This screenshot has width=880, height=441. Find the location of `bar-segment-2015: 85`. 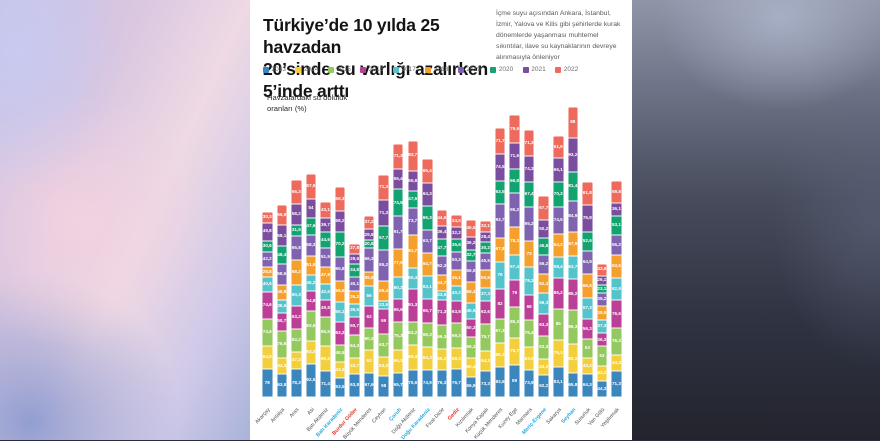

bar-segment-2015: 85 is located at coordinates (558, 324).